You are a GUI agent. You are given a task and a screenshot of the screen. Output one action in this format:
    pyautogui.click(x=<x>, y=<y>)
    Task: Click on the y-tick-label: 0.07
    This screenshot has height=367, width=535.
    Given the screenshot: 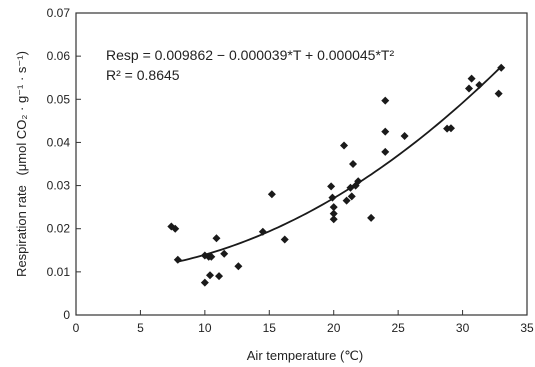 What is the action you would take?
    pyautogui.click(x=59, y=13)
    